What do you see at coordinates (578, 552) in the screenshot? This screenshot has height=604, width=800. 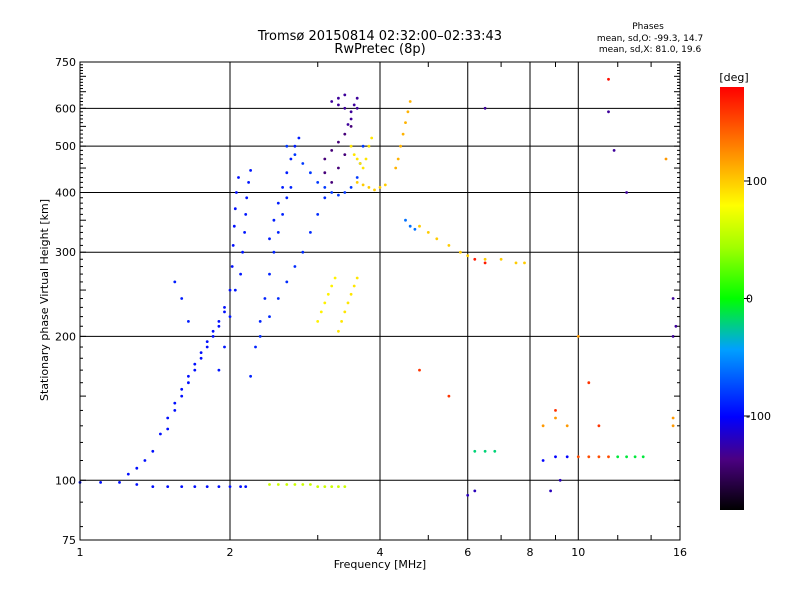 I see `x-tick-label: 10` at bounding box center [578, 552].